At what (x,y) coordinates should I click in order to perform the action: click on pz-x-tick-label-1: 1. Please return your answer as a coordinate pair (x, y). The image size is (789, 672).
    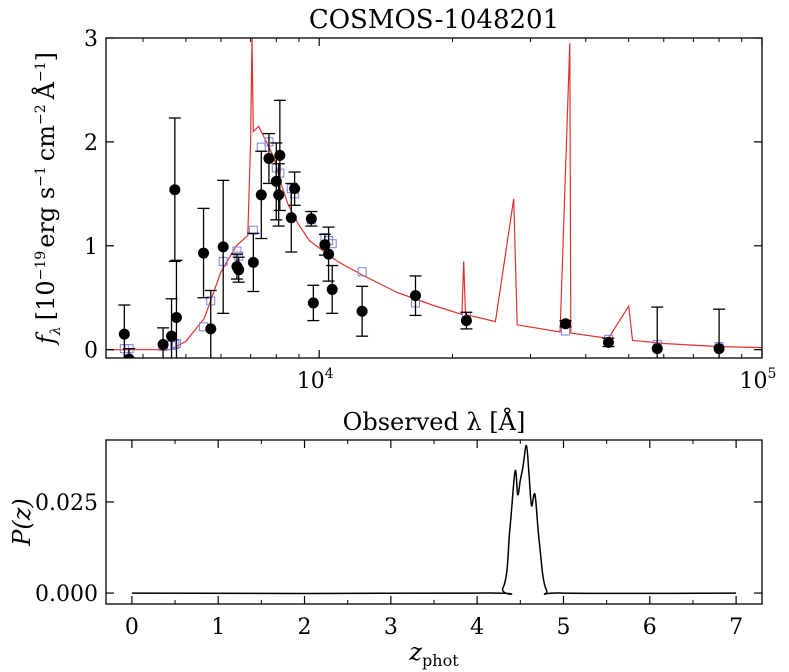
    Looking at the image, I should click on (218, 627).